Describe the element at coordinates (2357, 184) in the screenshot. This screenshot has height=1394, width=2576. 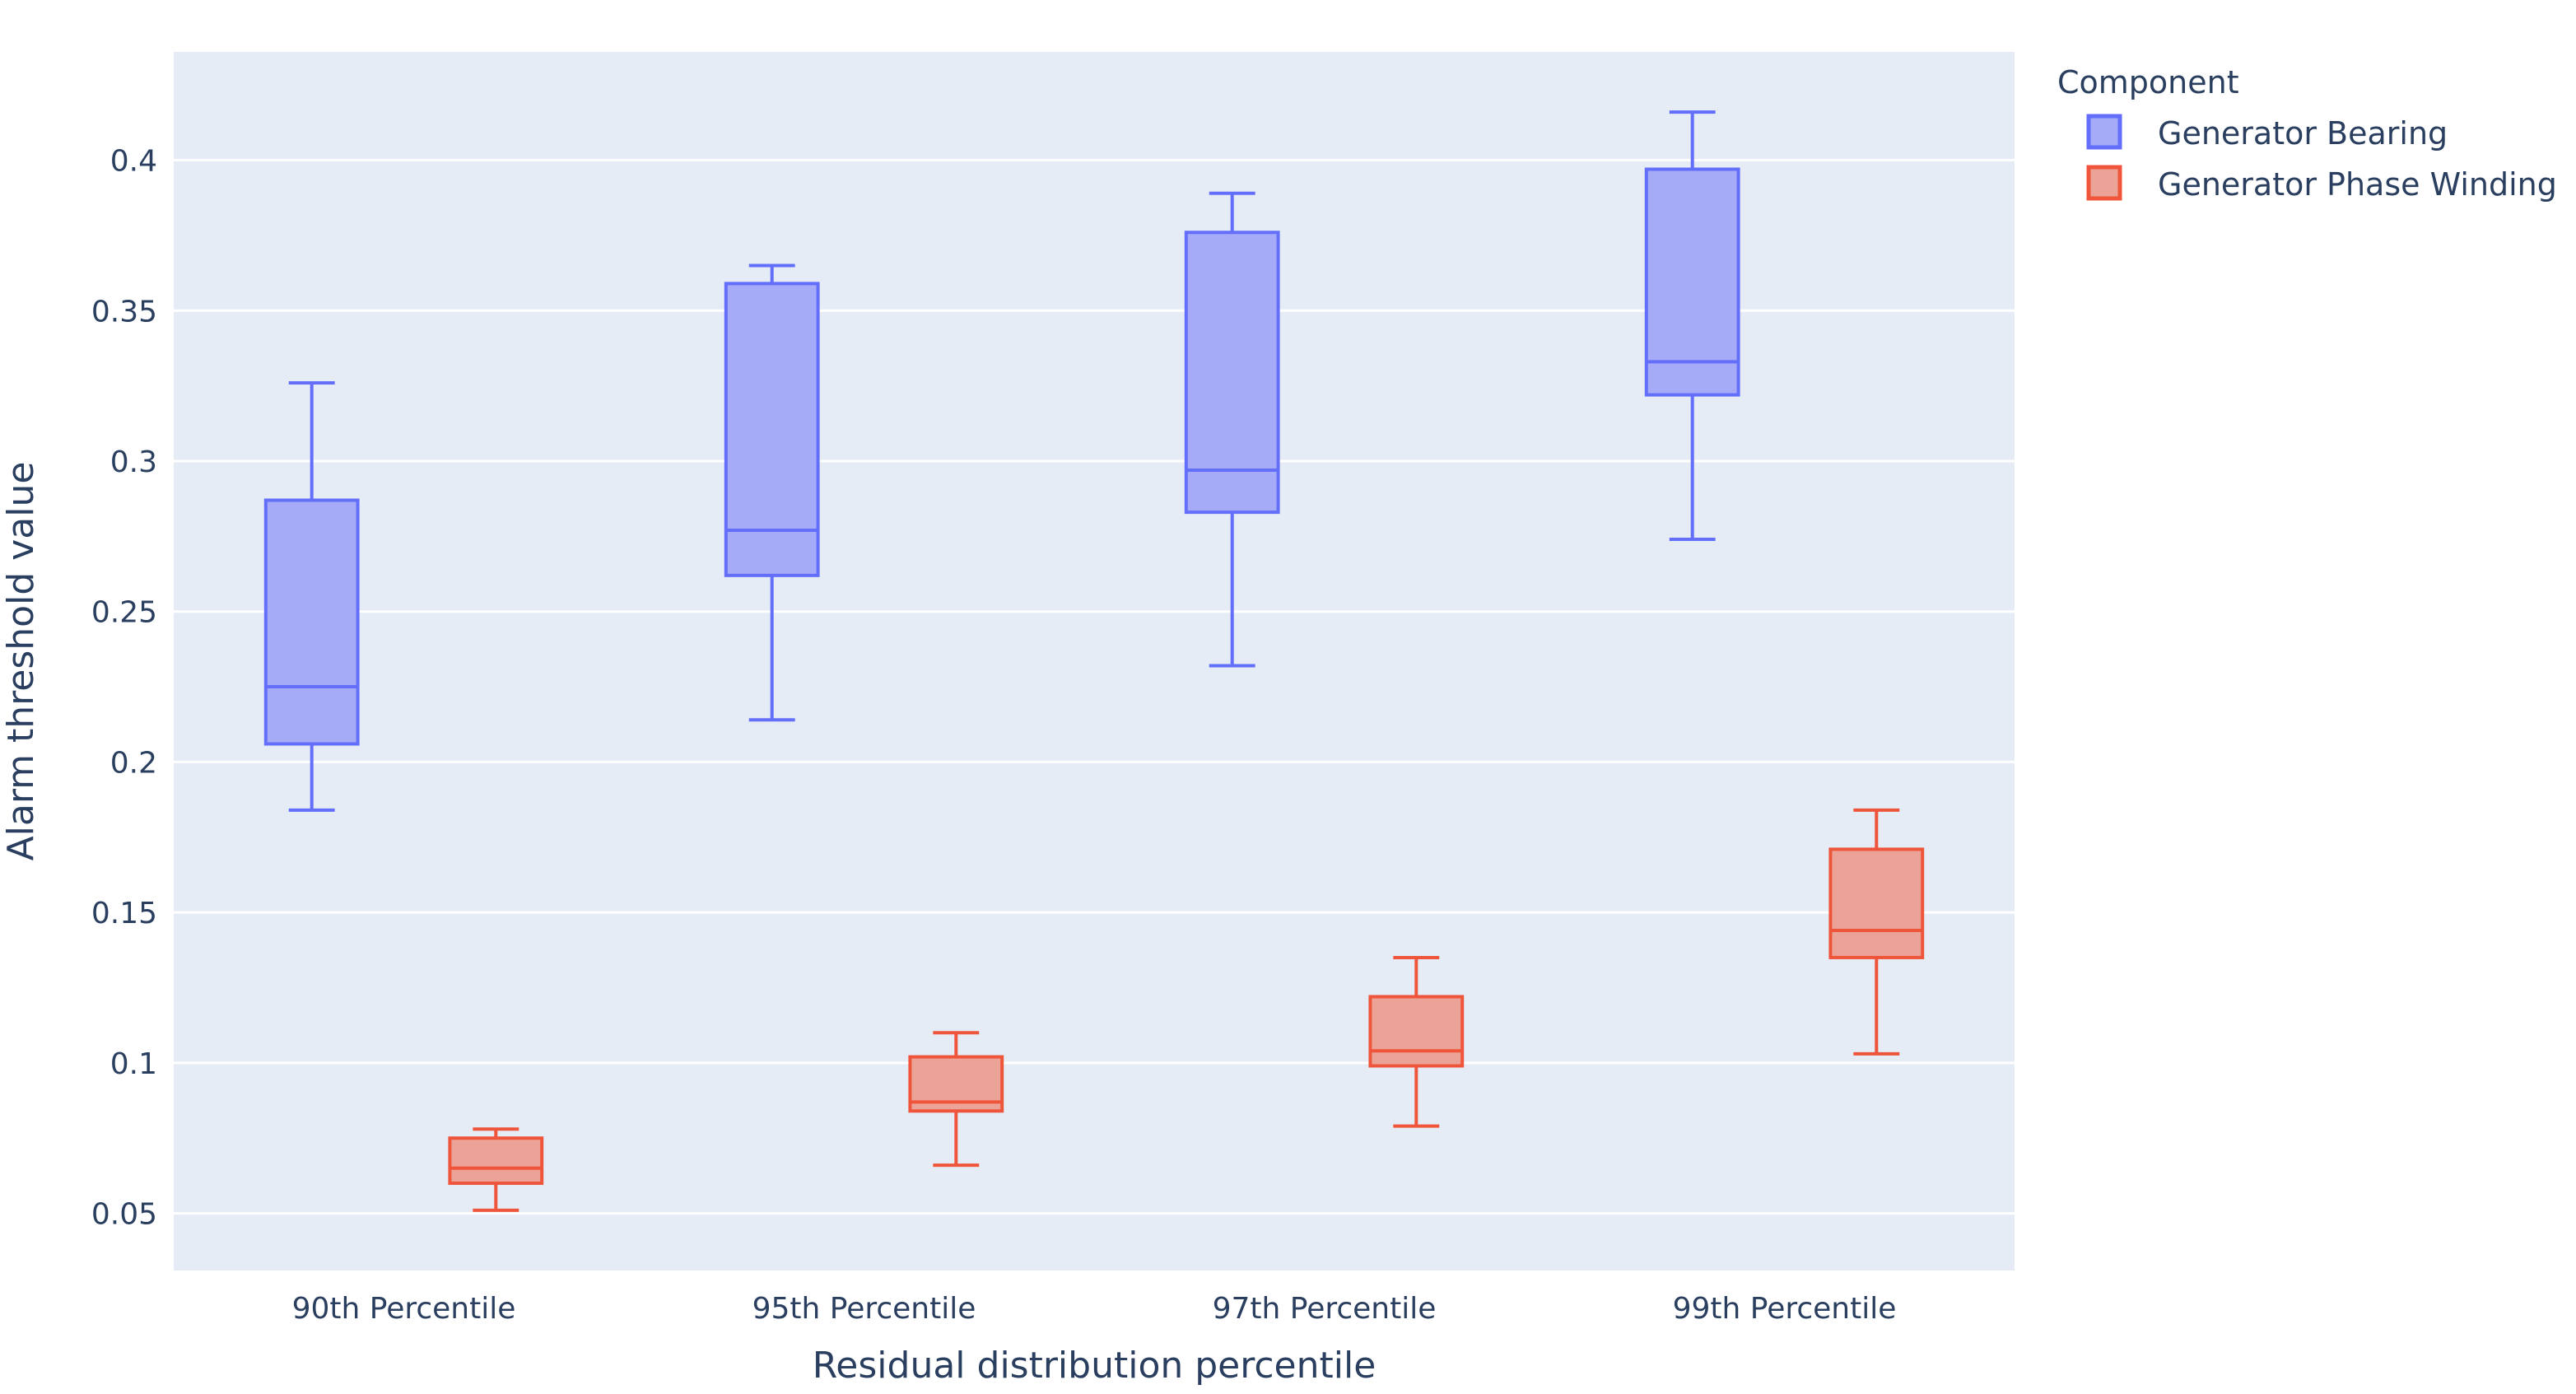
I see `legend-label: Generator Phase Winding` at that location.